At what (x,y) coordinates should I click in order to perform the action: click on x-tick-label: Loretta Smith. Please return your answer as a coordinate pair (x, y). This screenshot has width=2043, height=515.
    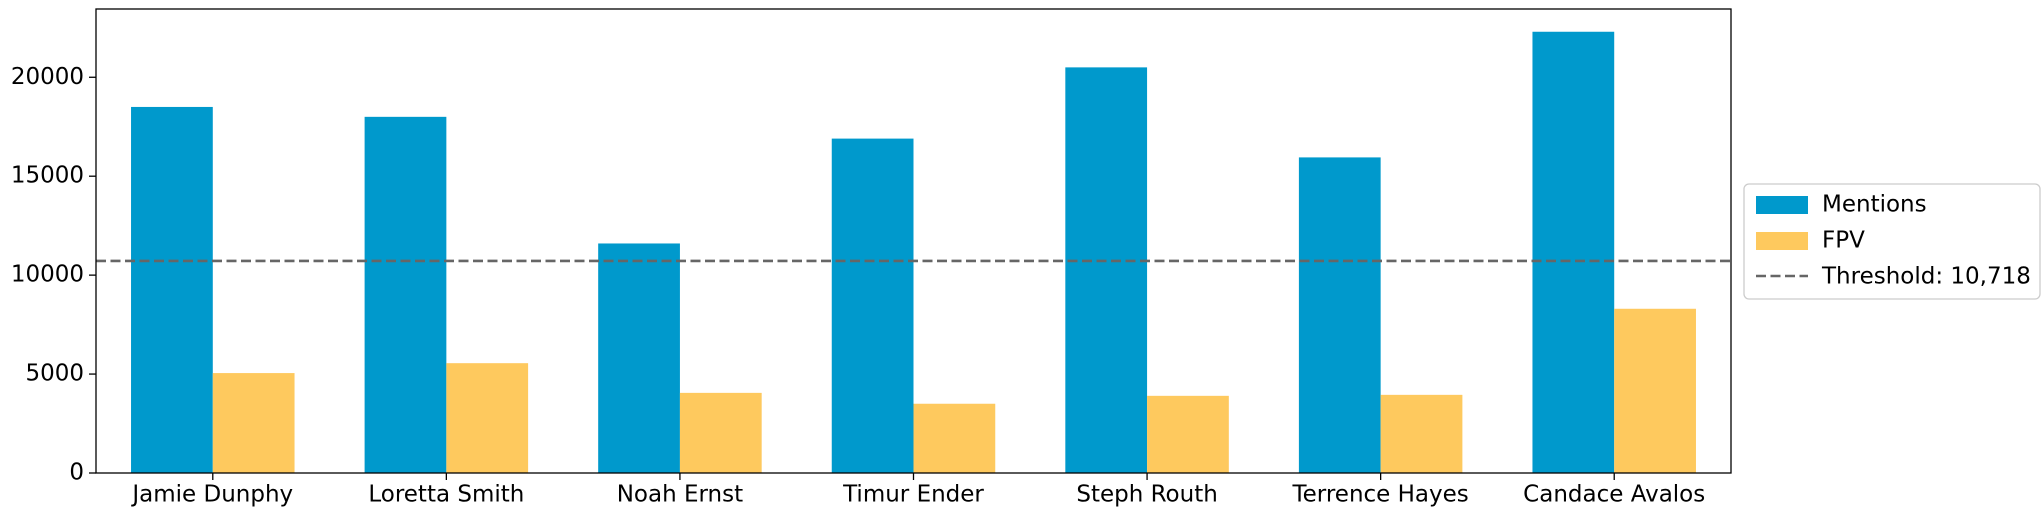
    Looking at the image, I should click on (446, 495).